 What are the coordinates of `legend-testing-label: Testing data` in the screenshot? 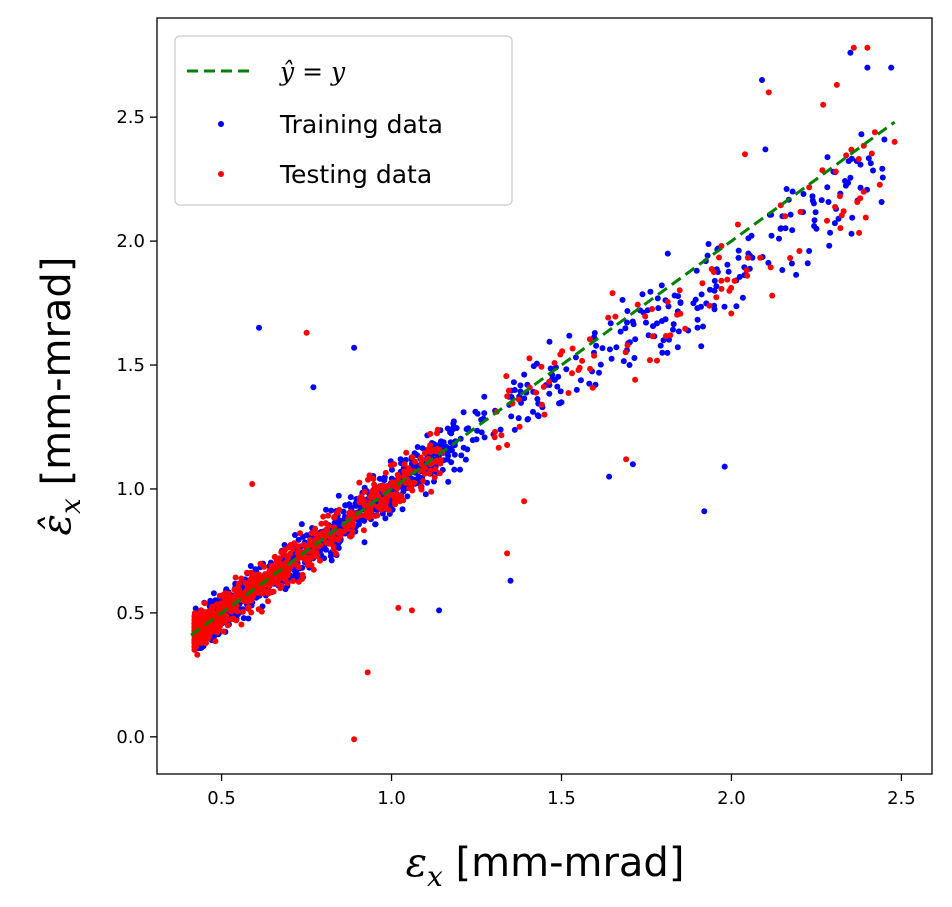 It's located at (355, 174).